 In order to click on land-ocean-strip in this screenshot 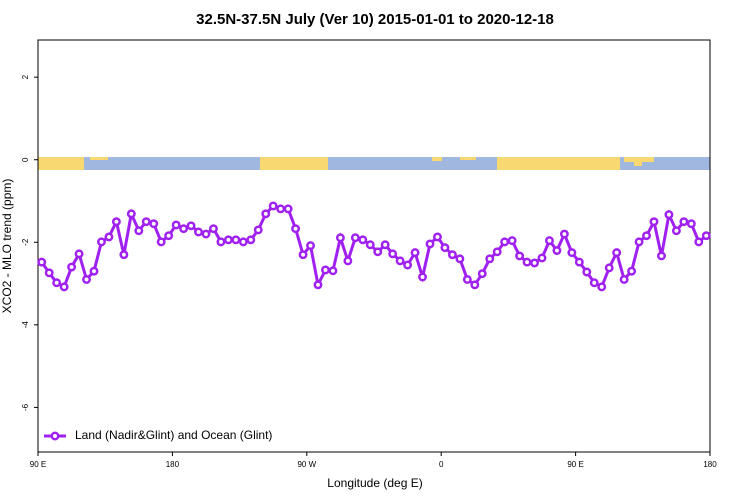, I will do `click(374, 163)`.